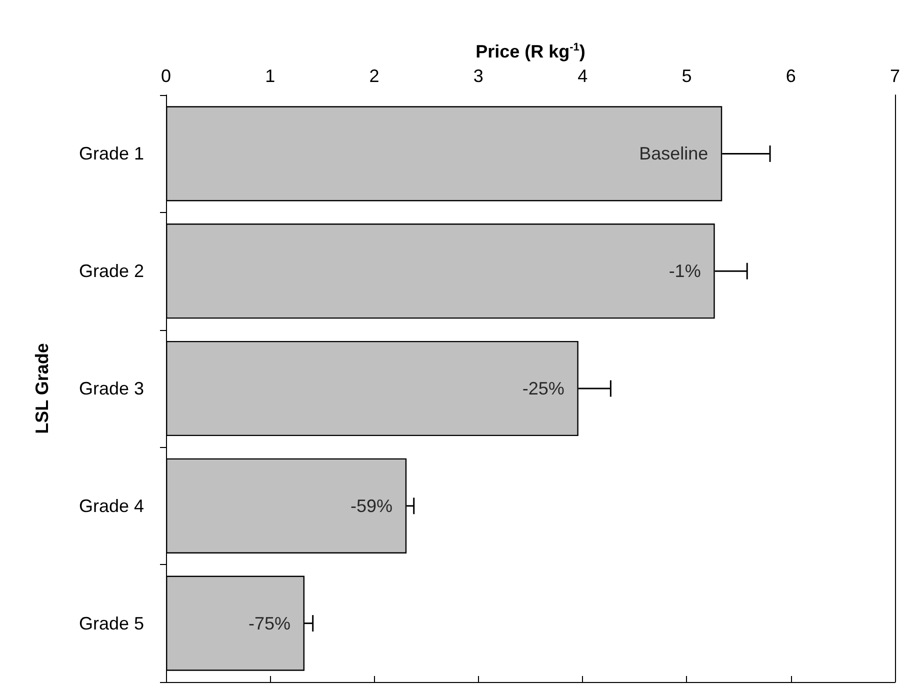  What do you see at coordinates (269, 623) in the screenshot?
I see `annotation: -75%` at bounding box center [269, 623].